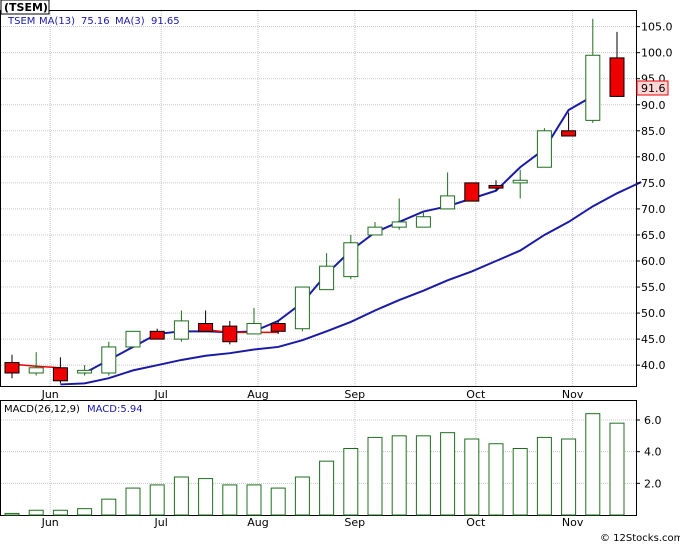  What do you see at coordinates (312, 394) in the screenshot?
I see `price-x-axis-labels: Jun Jul Aug Sep Oct Nov` at bounding box center [312, 394].